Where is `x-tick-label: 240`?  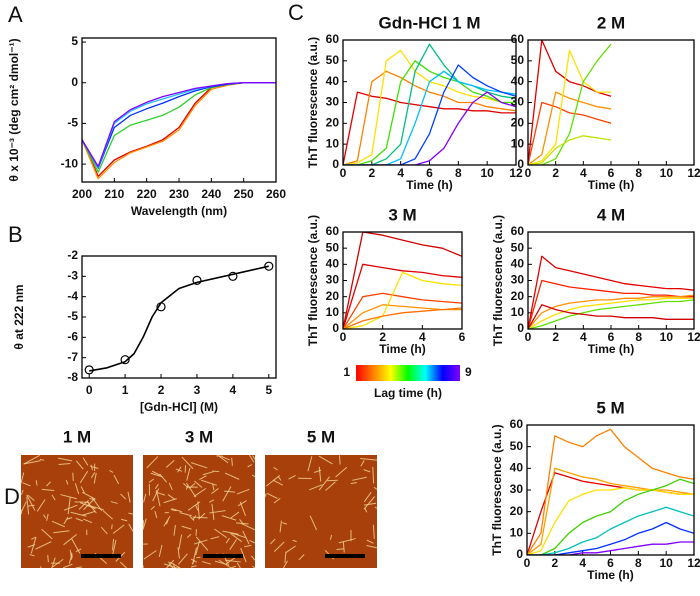
x-tick-label: 240 is located at coordinates (211, 194).